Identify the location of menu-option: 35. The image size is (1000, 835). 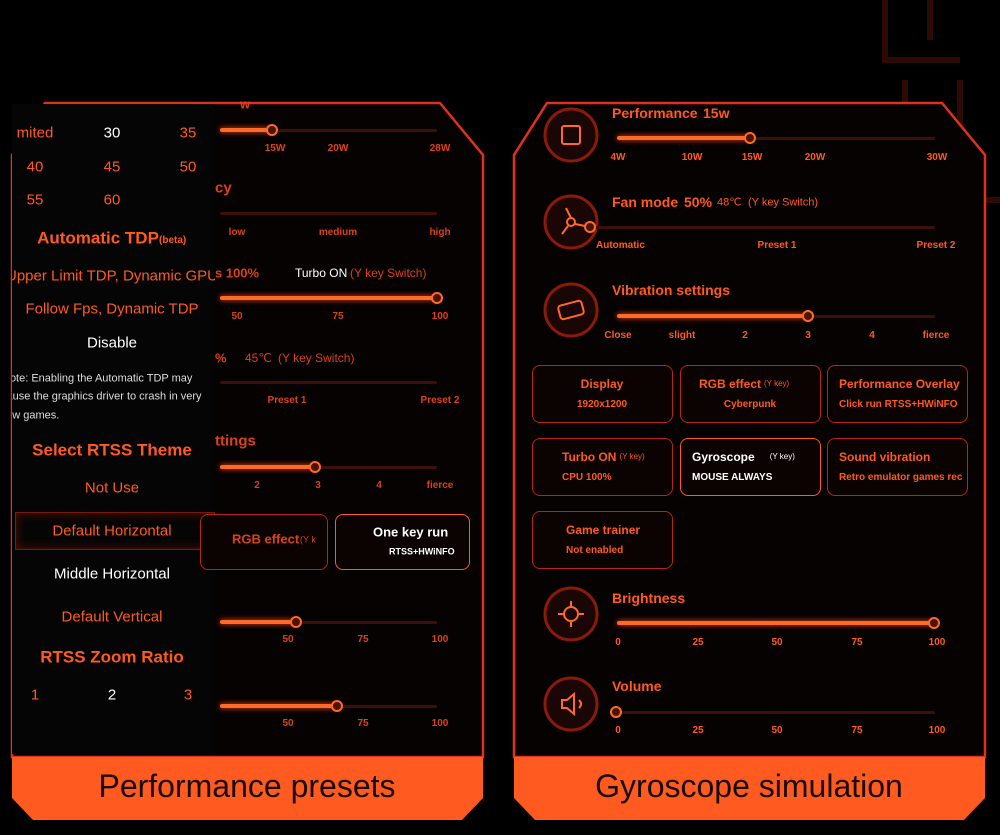
(188, 133).